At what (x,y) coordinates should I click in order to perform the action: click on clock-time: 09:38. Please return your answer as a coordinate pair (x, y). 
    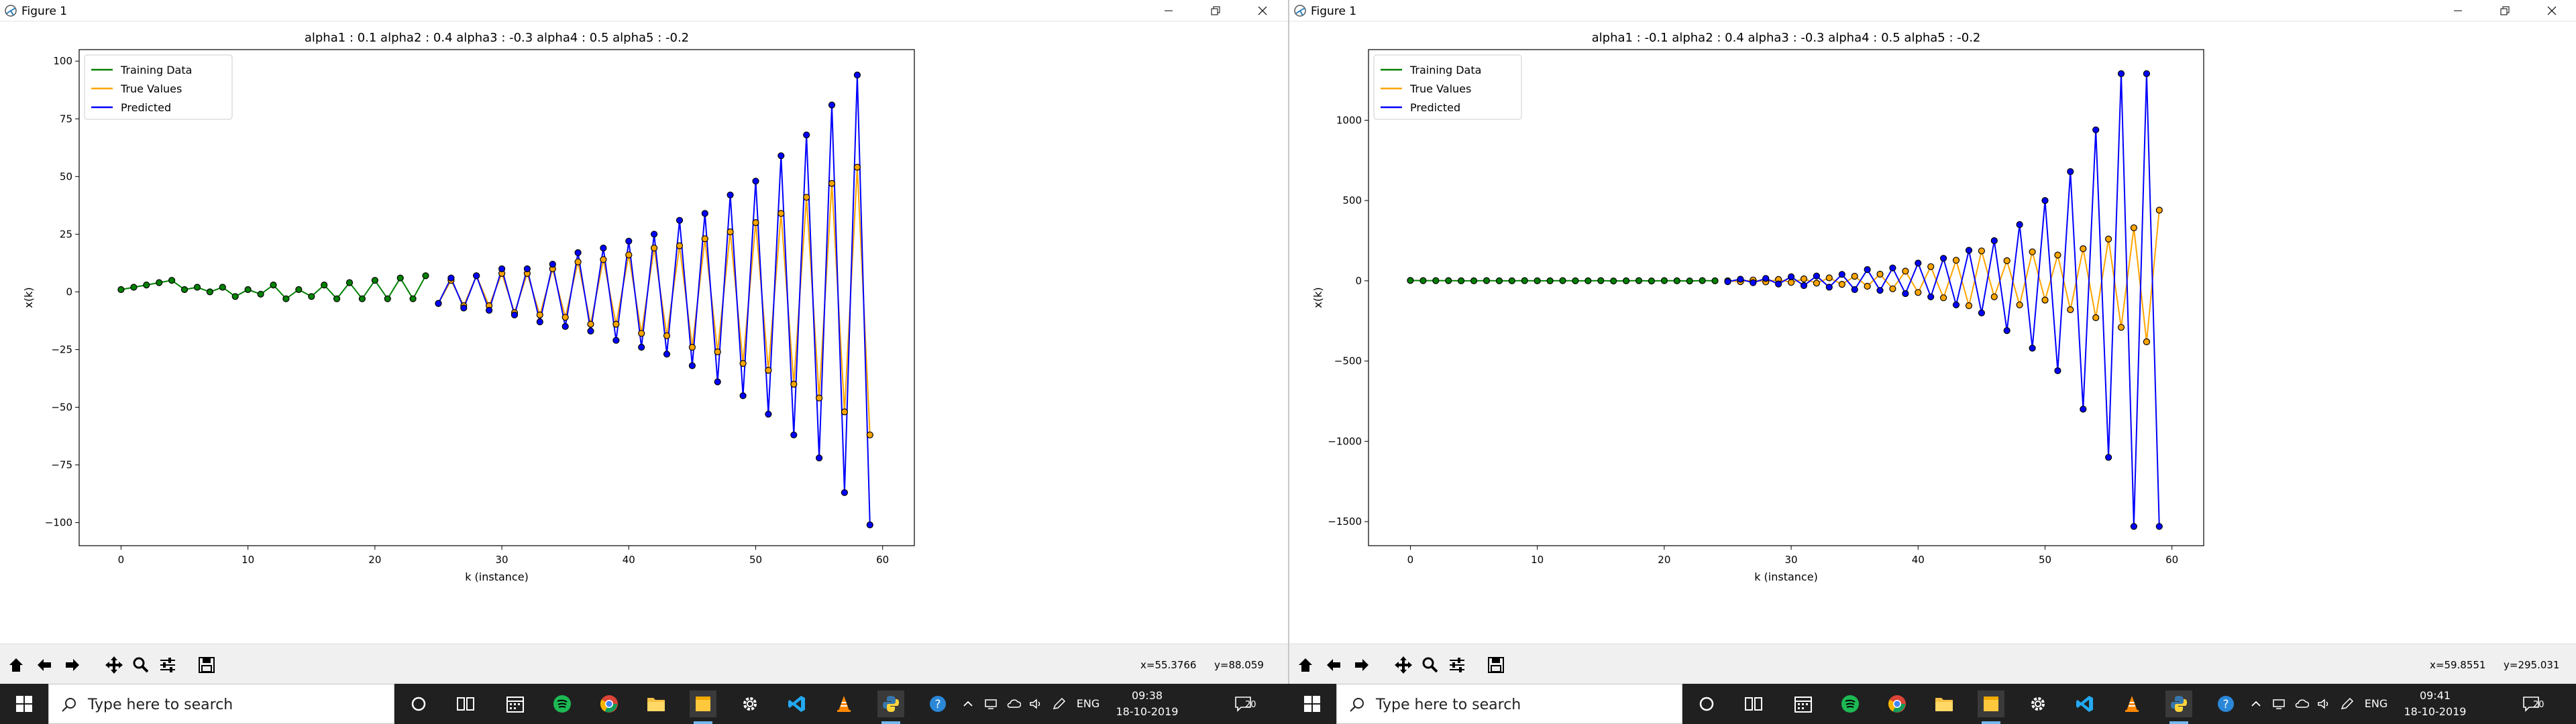
    Looking at the image, I should click on (1147, 695).